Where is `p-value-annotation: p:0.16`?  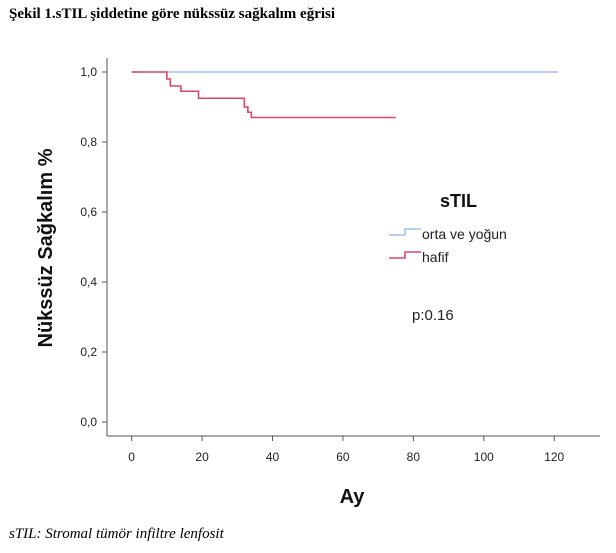 p-value-annotation: p:0.16 is located at coordinates (433, 315).